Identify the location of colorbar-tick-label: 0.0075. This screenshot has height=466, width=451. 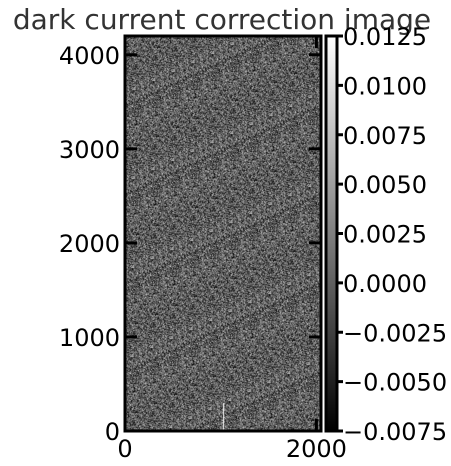
(385, 136).